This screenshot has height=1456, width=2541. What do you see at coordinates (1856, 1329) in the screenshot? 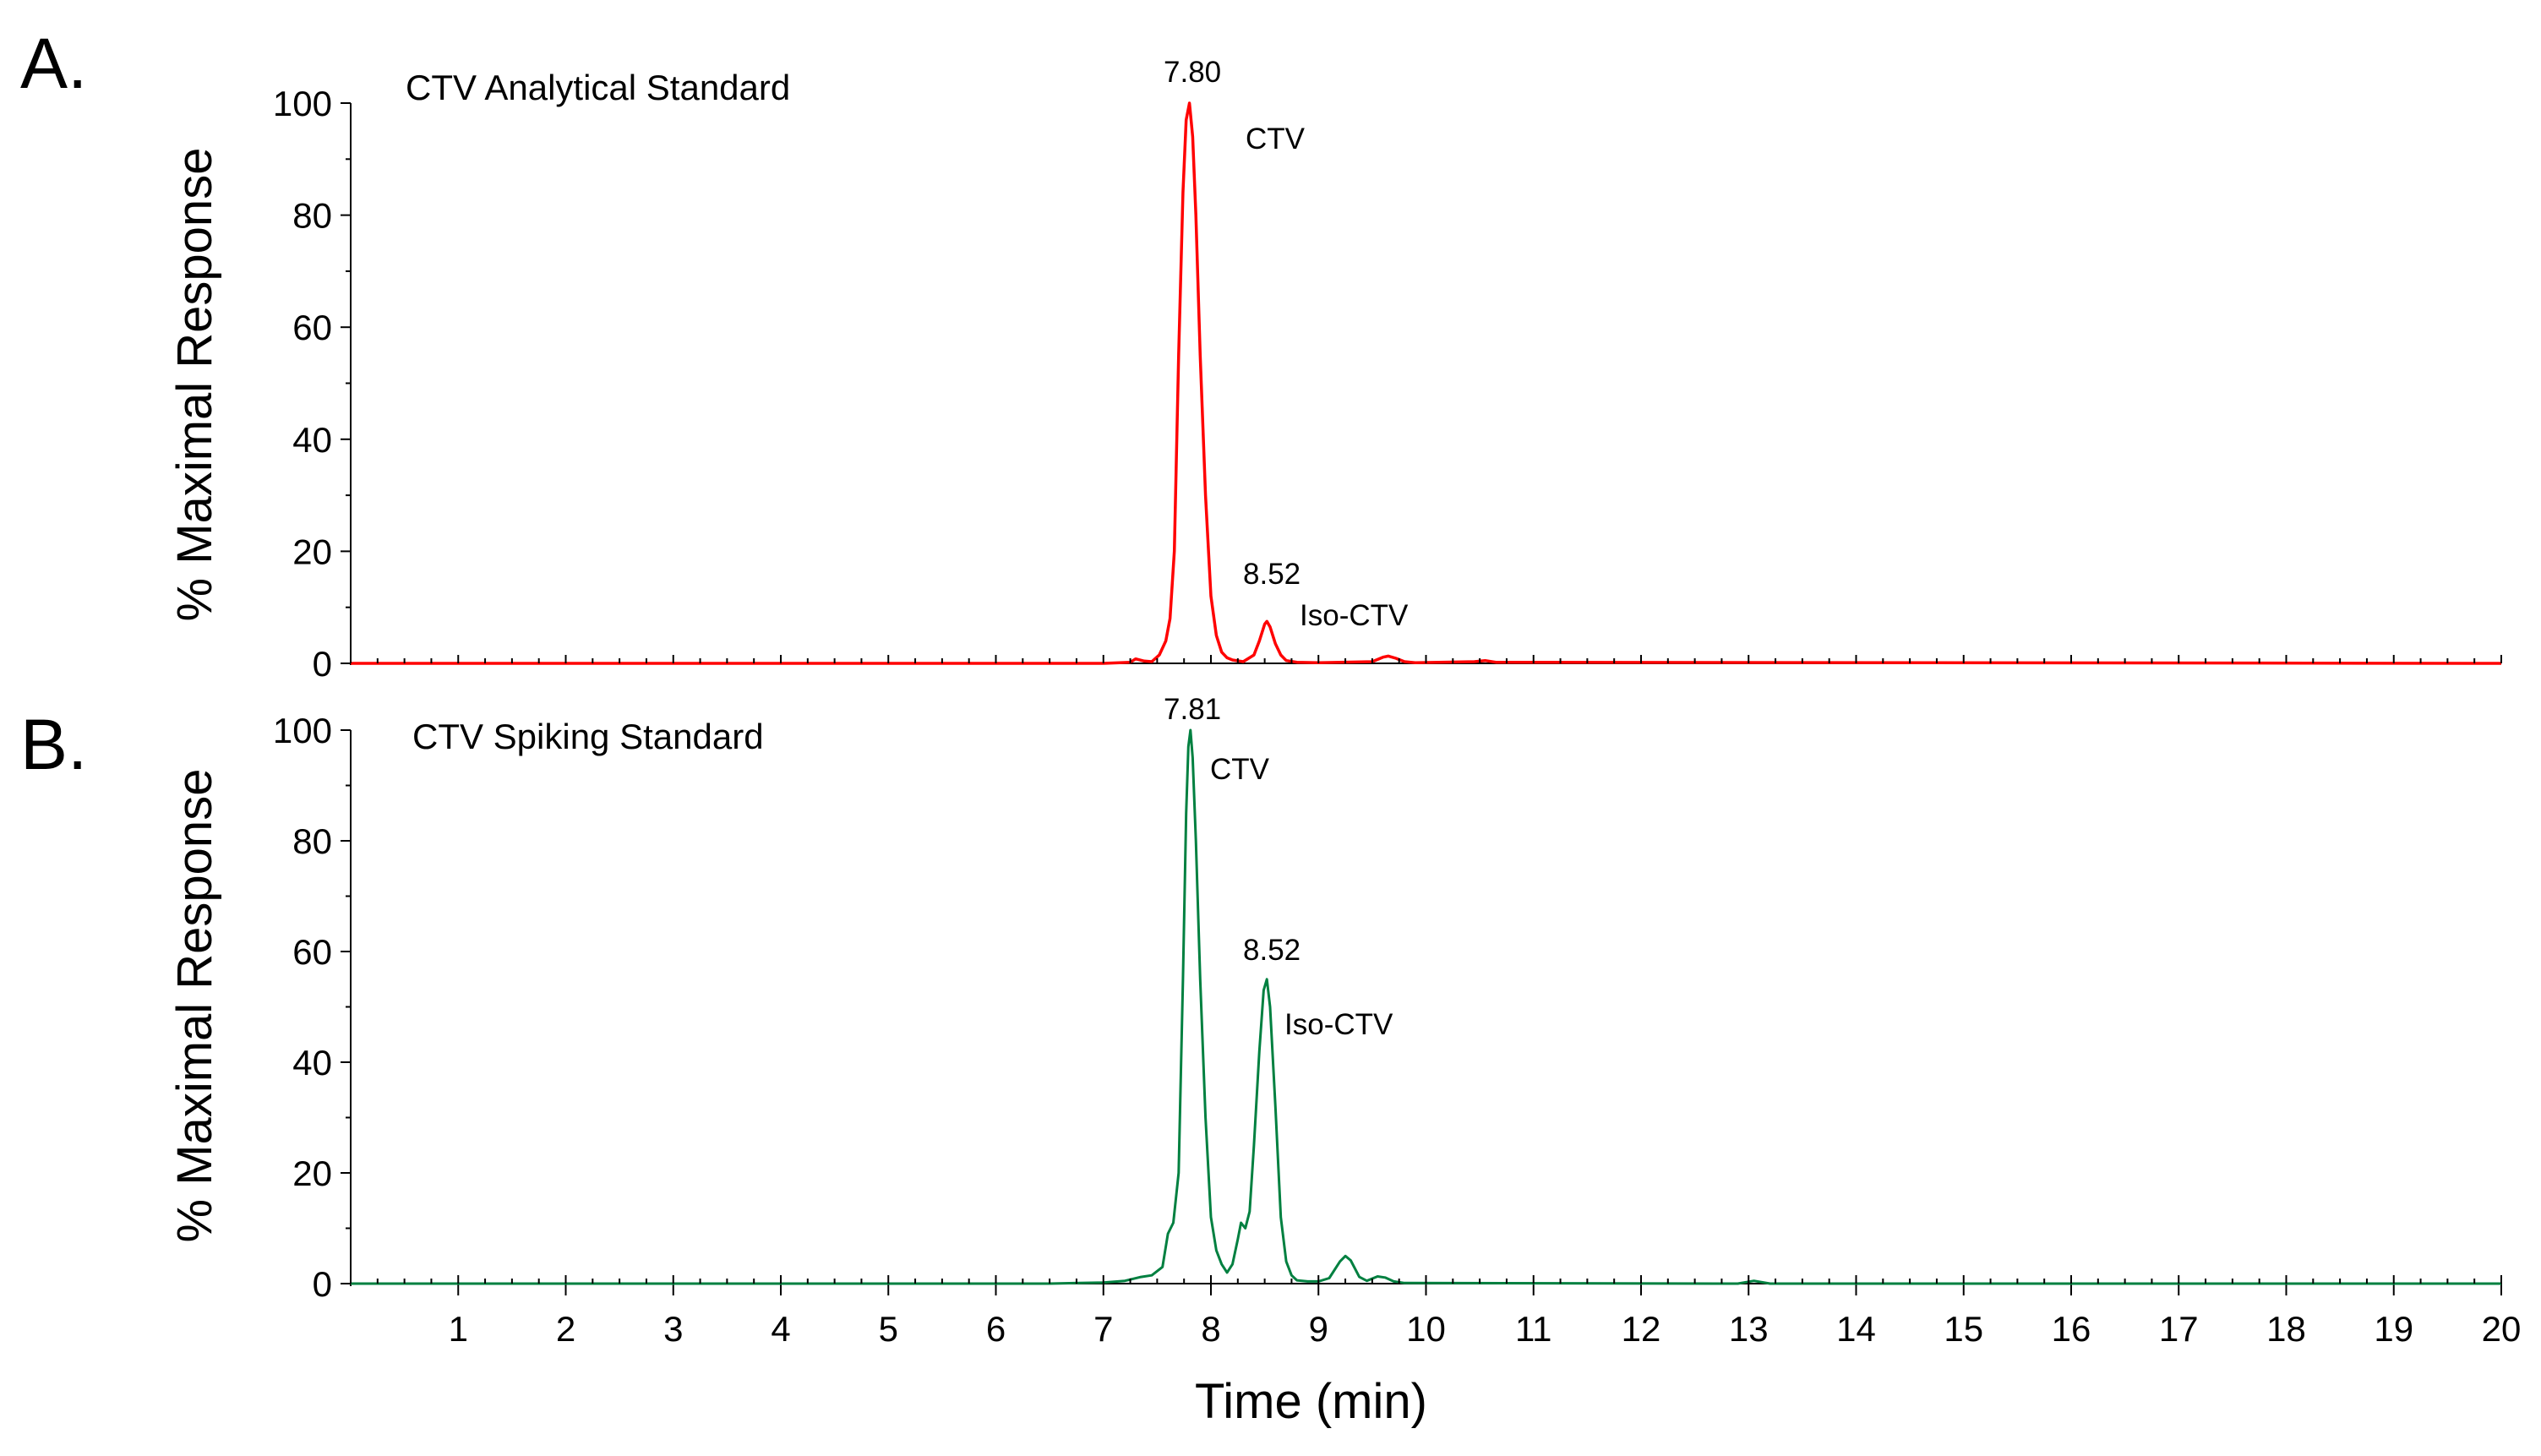
I see `x-tick-label: 14` at bounding box center [1856, 1329].